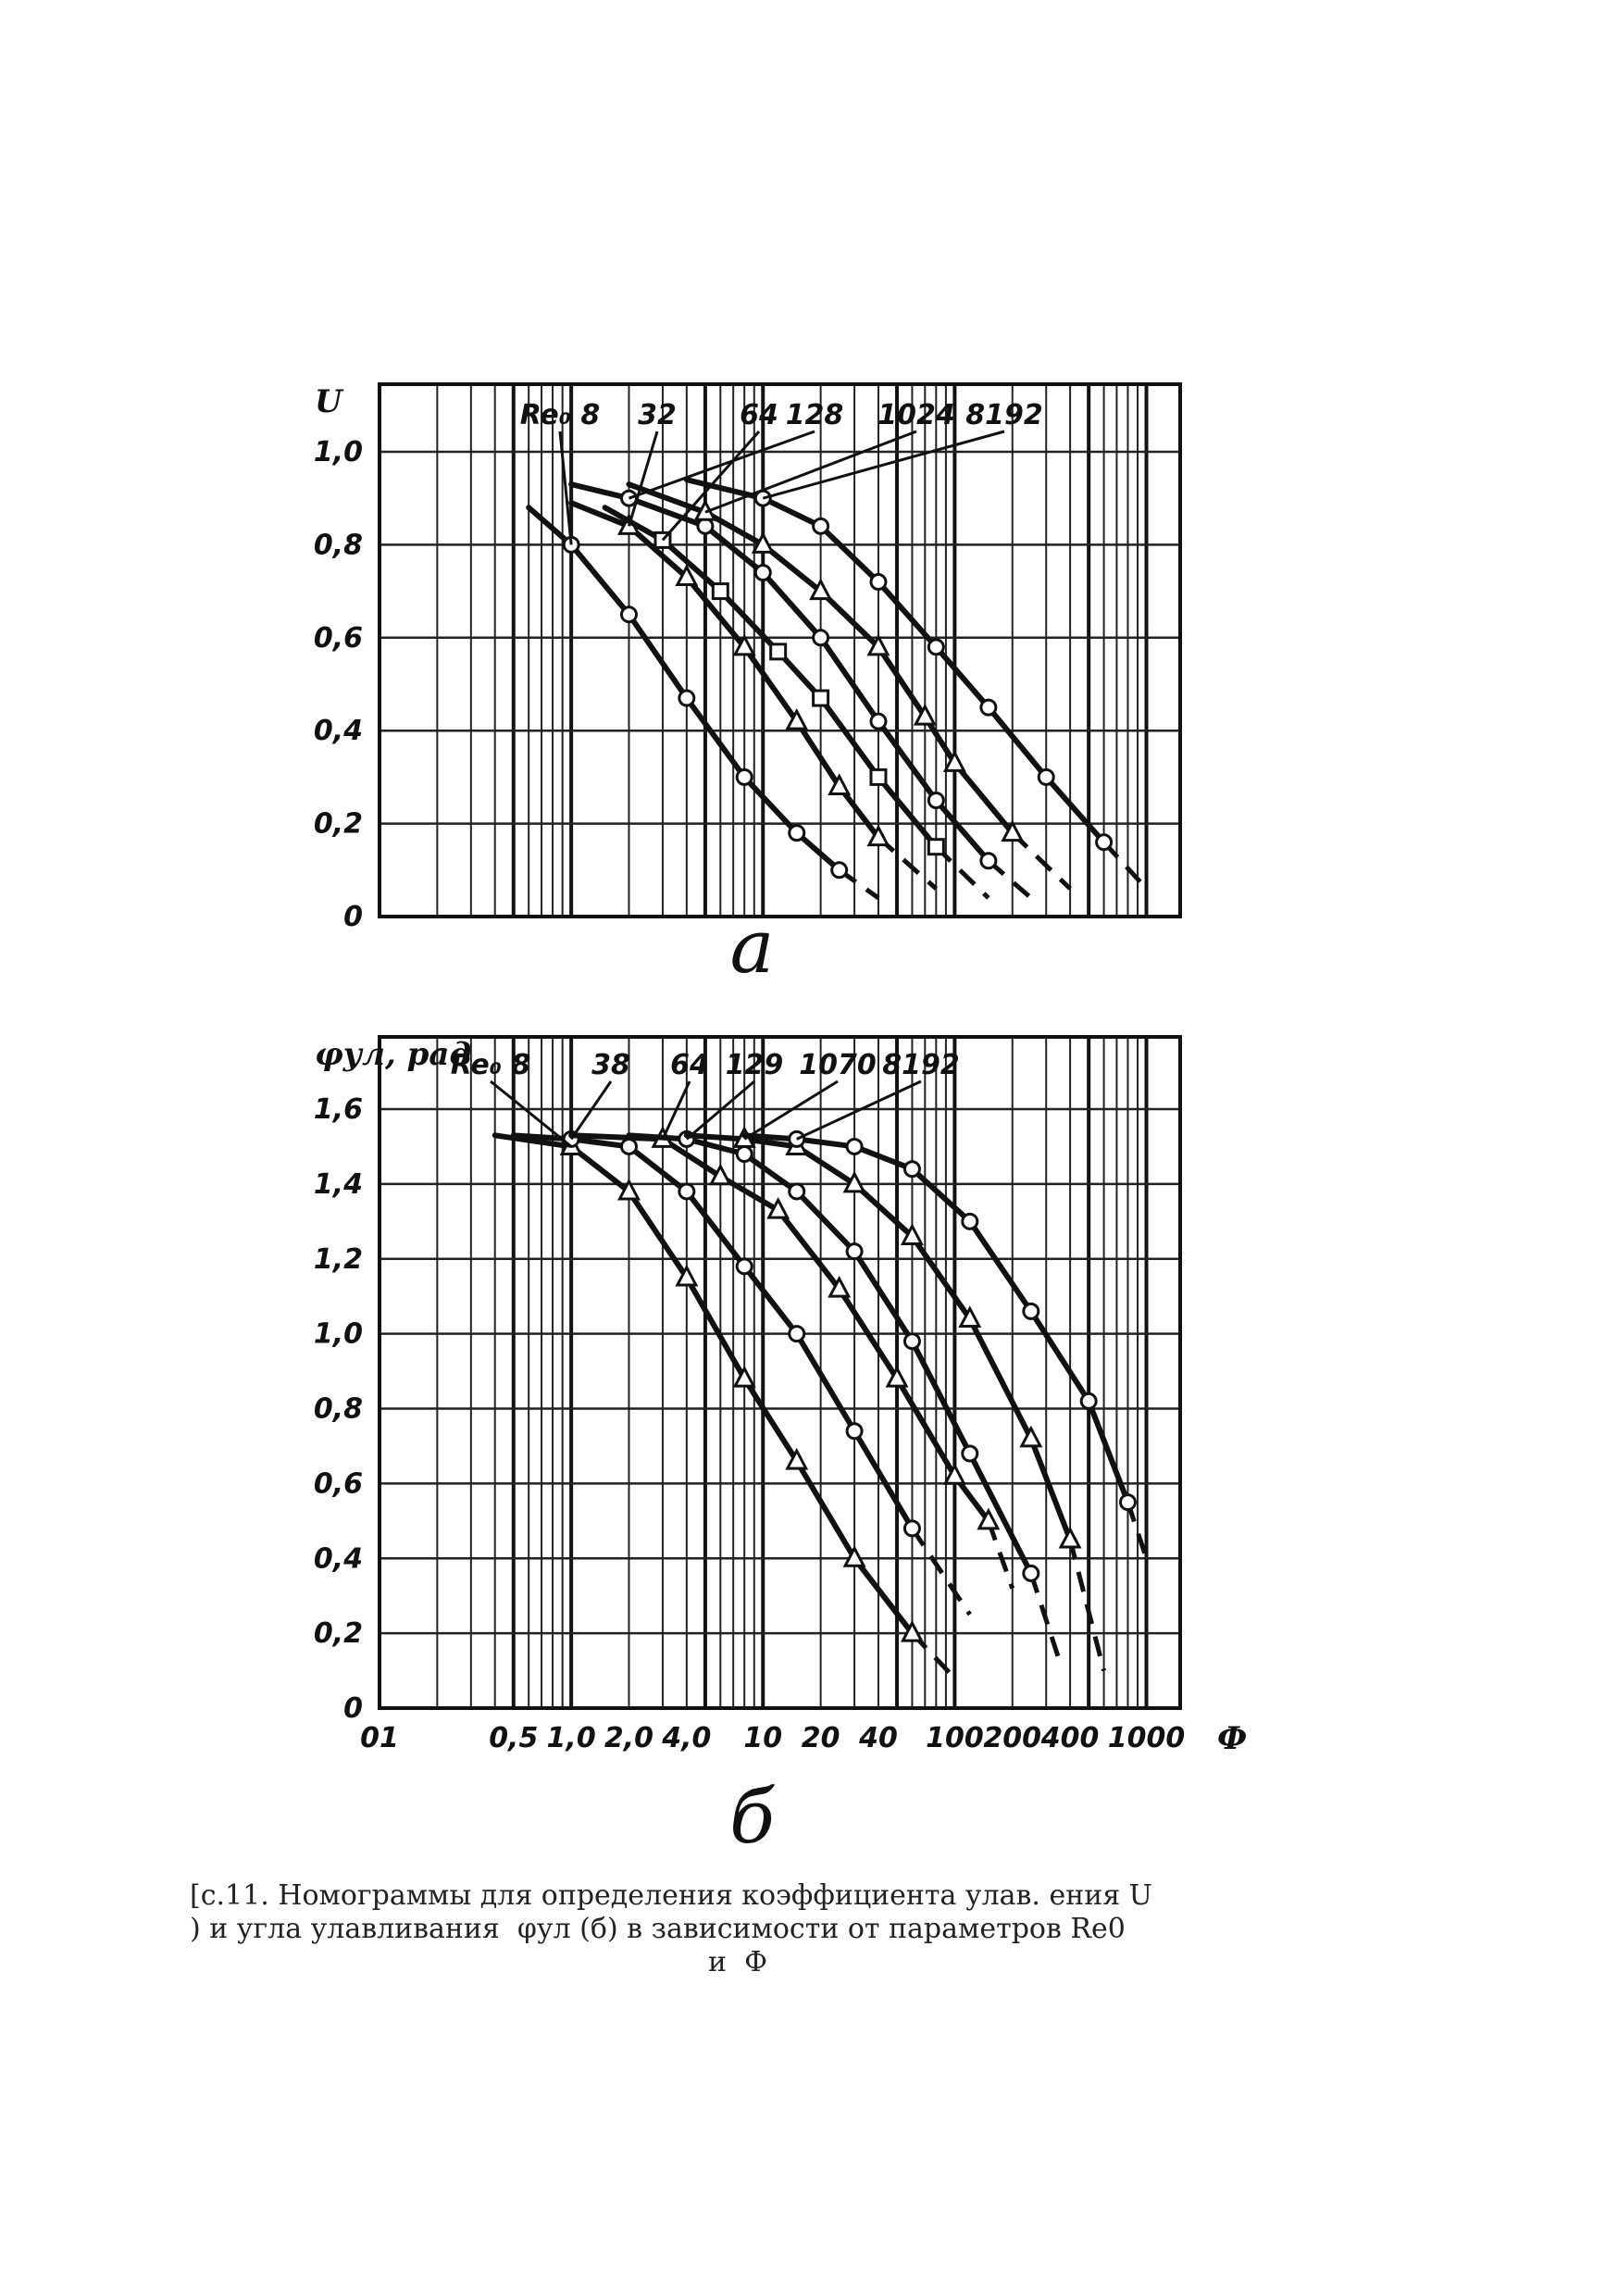 Image resolution: width=1618 pixels, height=2296 pixels. I want to click on y-tick-label: 1,2, so click(338, 1259).